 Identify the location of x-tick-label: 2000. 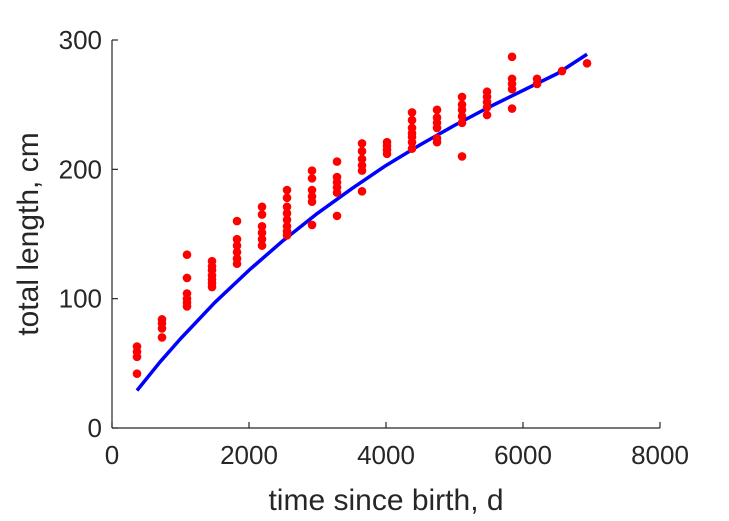
(249, 455).